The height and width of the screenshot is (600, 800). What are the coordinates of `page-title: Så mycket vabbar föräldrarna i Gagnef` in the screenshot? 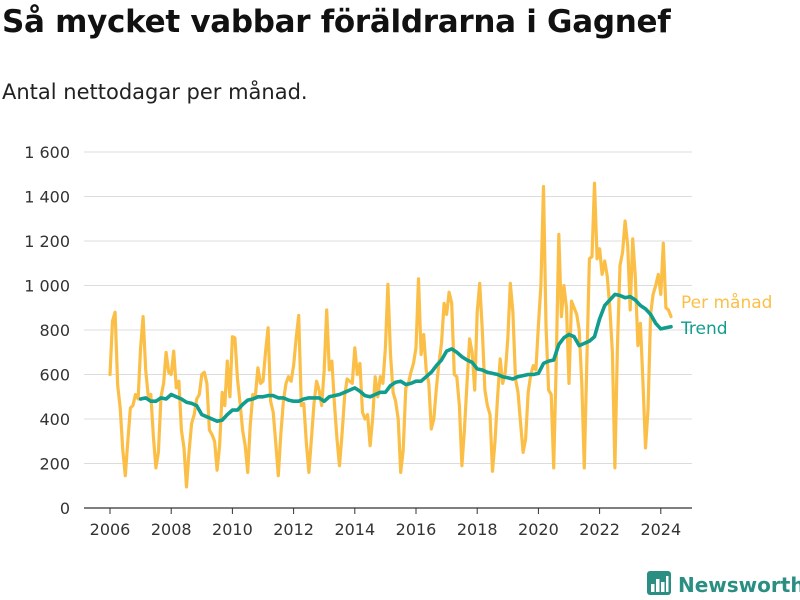 It's located at (336, 22).